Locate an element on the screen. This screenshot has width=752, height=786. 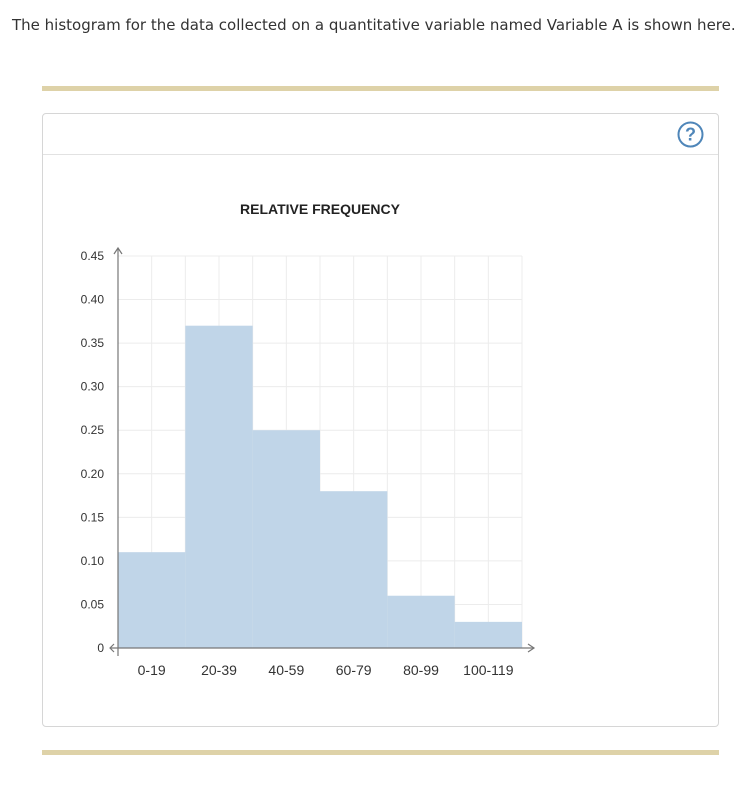
y-tick-label: 0.40 is located at coordinates (93, 300).